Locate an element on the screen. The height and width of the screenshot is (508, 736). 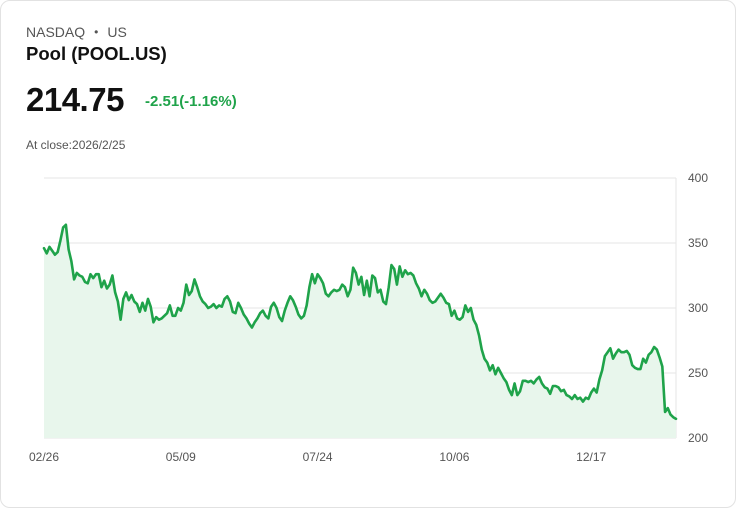
exchange-label: NASDAQ is located at coordinates (56, 32).